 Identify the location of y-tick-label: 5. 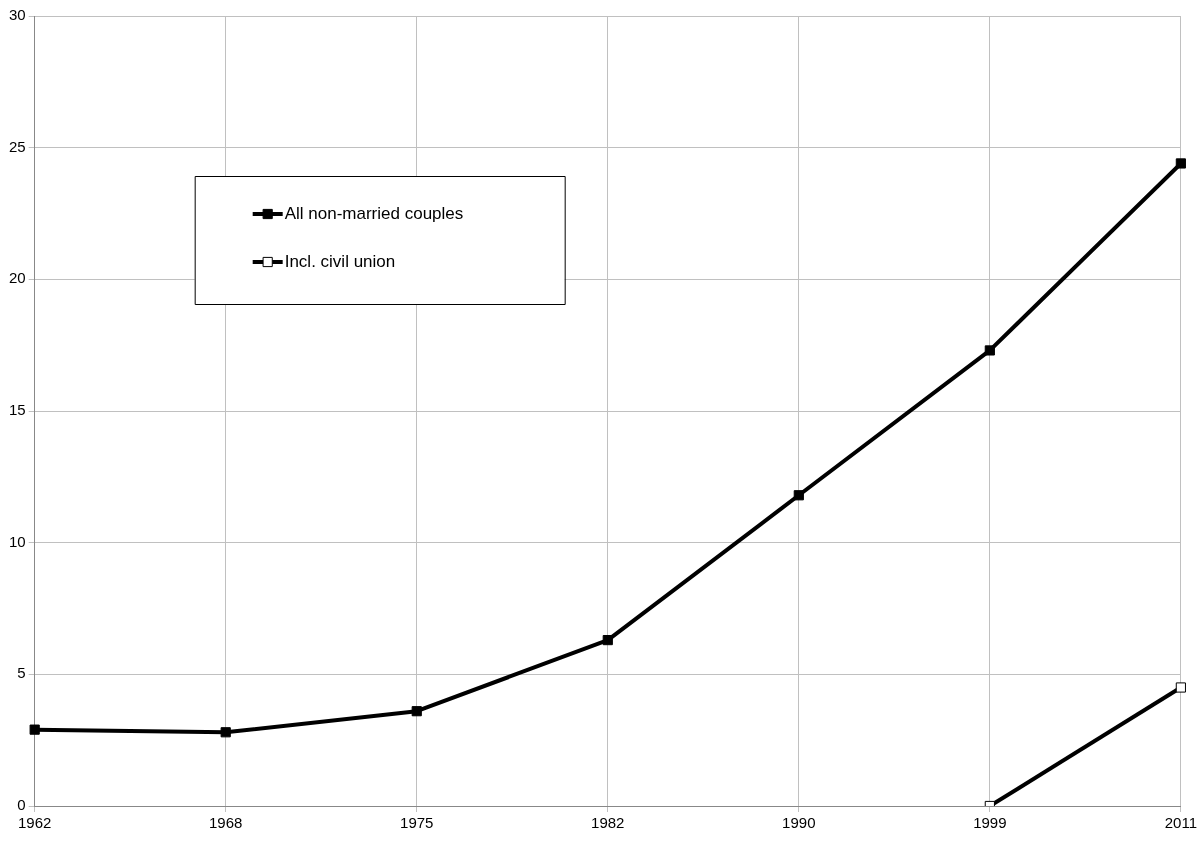
(21, 673).